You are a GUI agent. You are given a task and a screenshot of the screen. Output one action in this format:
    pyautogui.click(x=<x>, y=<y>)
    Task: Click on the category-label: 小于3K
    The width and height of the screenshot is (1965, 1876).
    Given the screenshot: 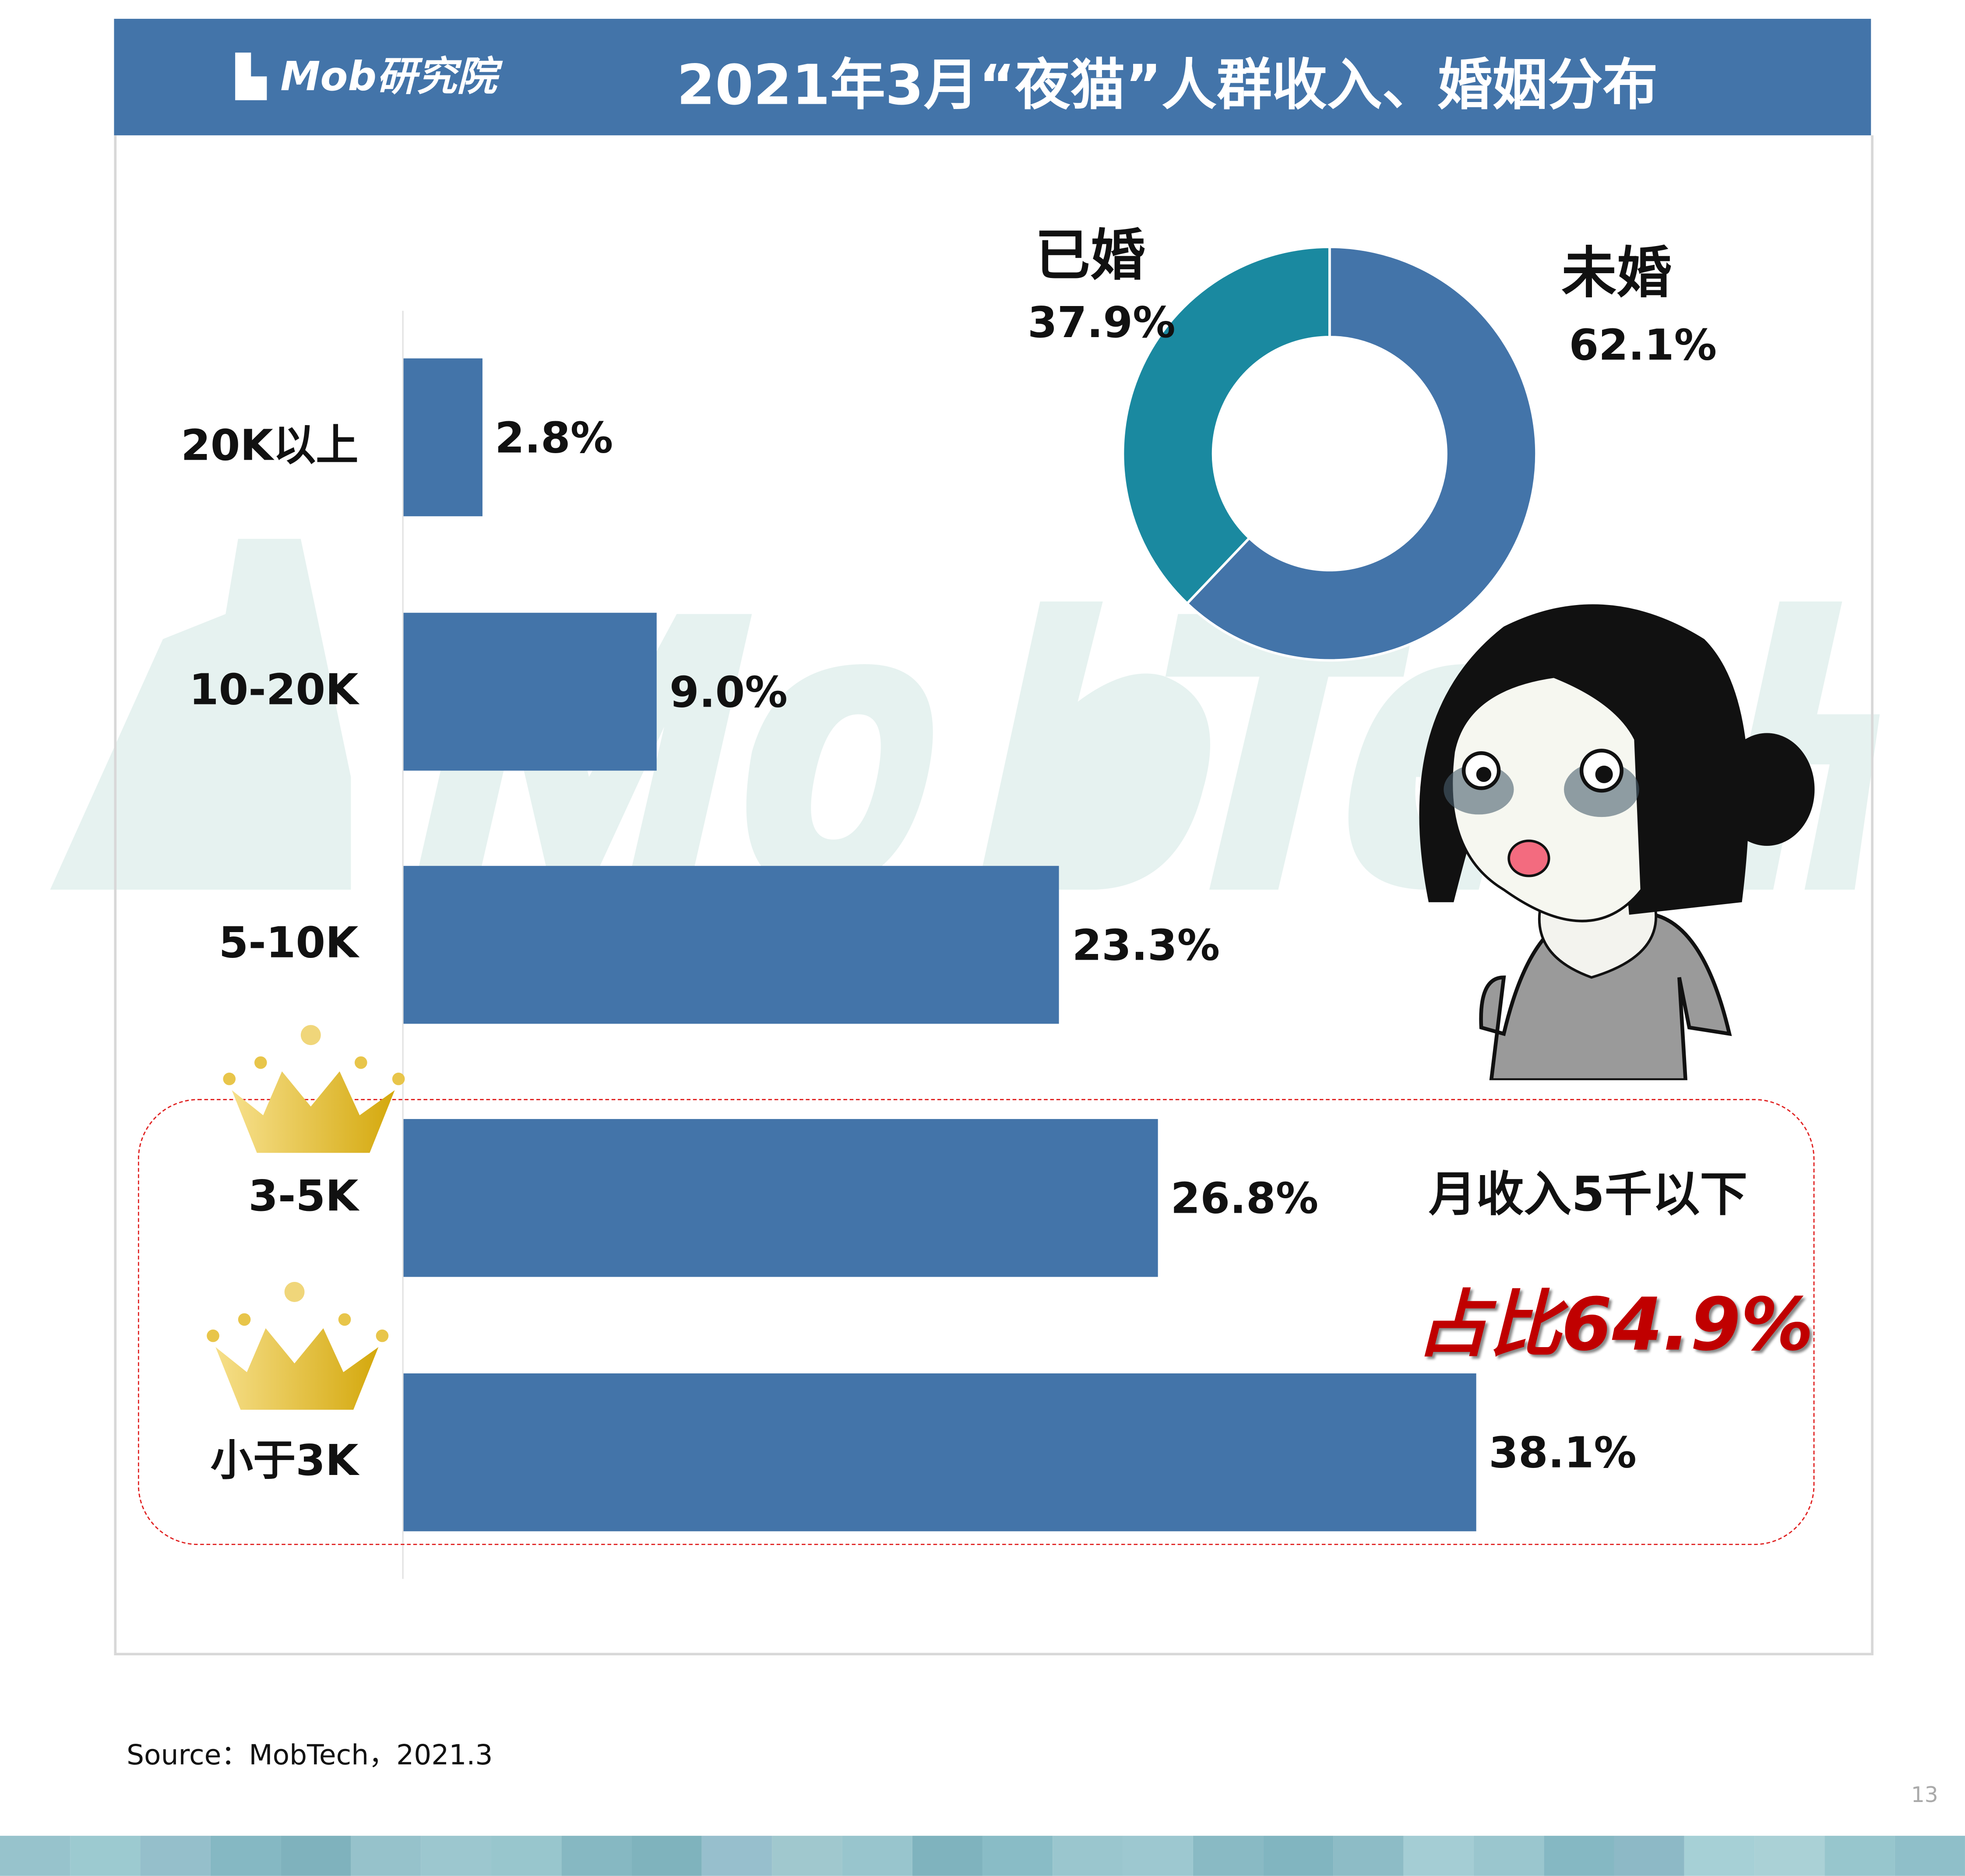 What is the action you would take?
    pyautogui.click(x=284, y=1461)
    